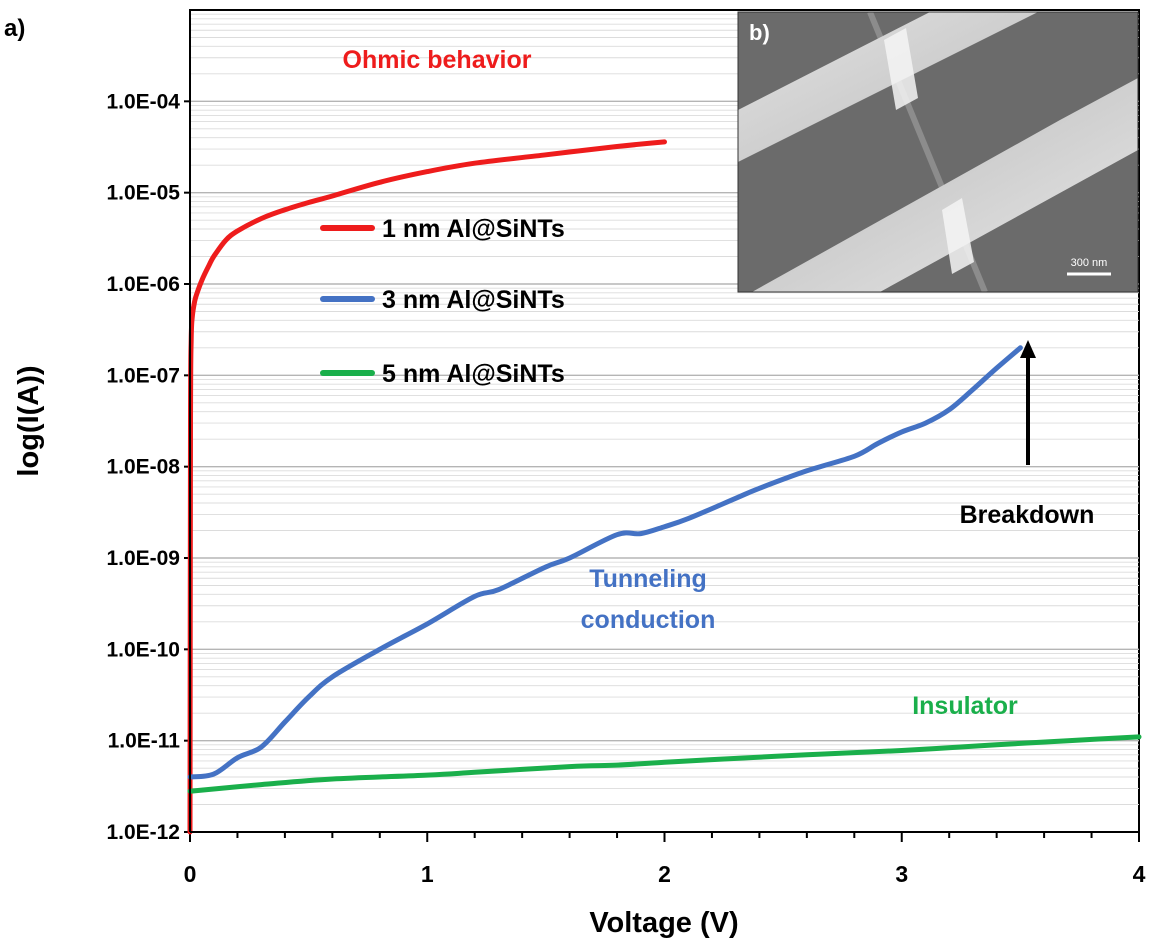 The height and width of the screenshot is (945, 1153). What do you see at coordinates (664, 764) in the screenshot?
I see `series-line-5nm` at bounding box center [664, 764].